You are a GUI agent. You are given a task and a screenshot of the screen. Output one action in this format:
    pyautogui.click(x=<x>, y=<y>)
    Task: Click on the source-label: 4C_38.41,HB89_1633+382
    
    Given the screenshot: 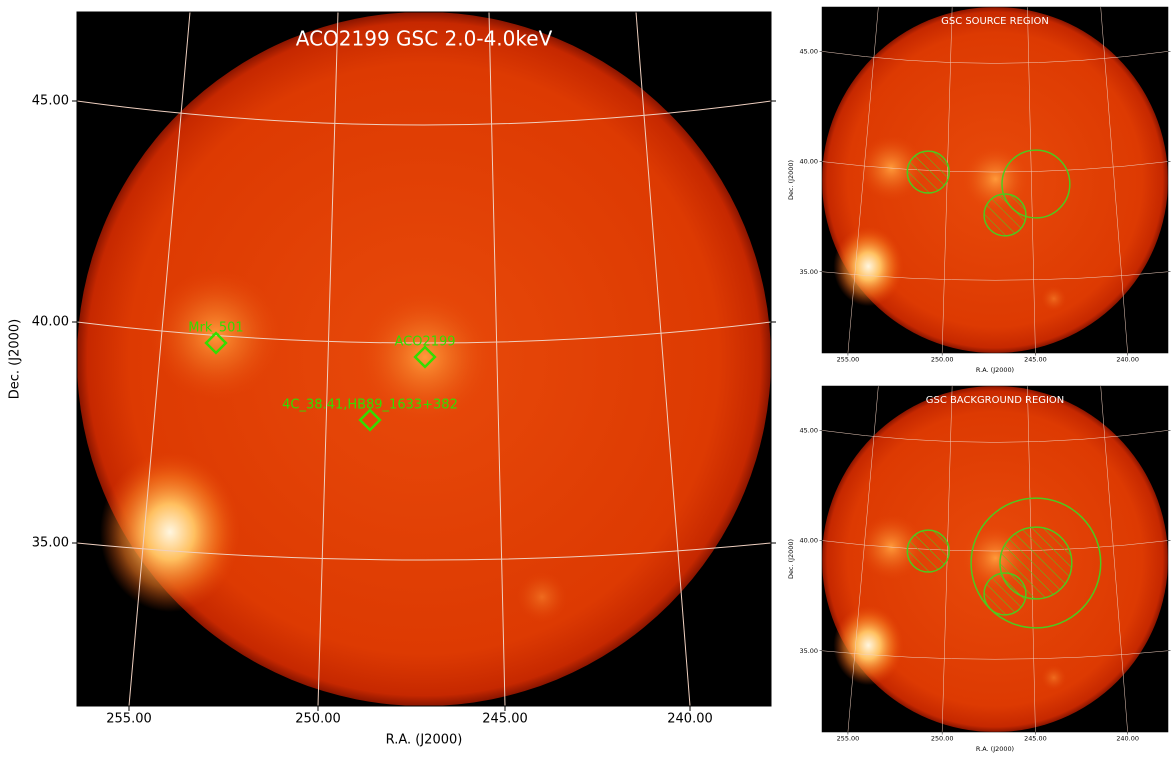 What is the action you would take?
    pyautogui.click(x=370, y=405)
    